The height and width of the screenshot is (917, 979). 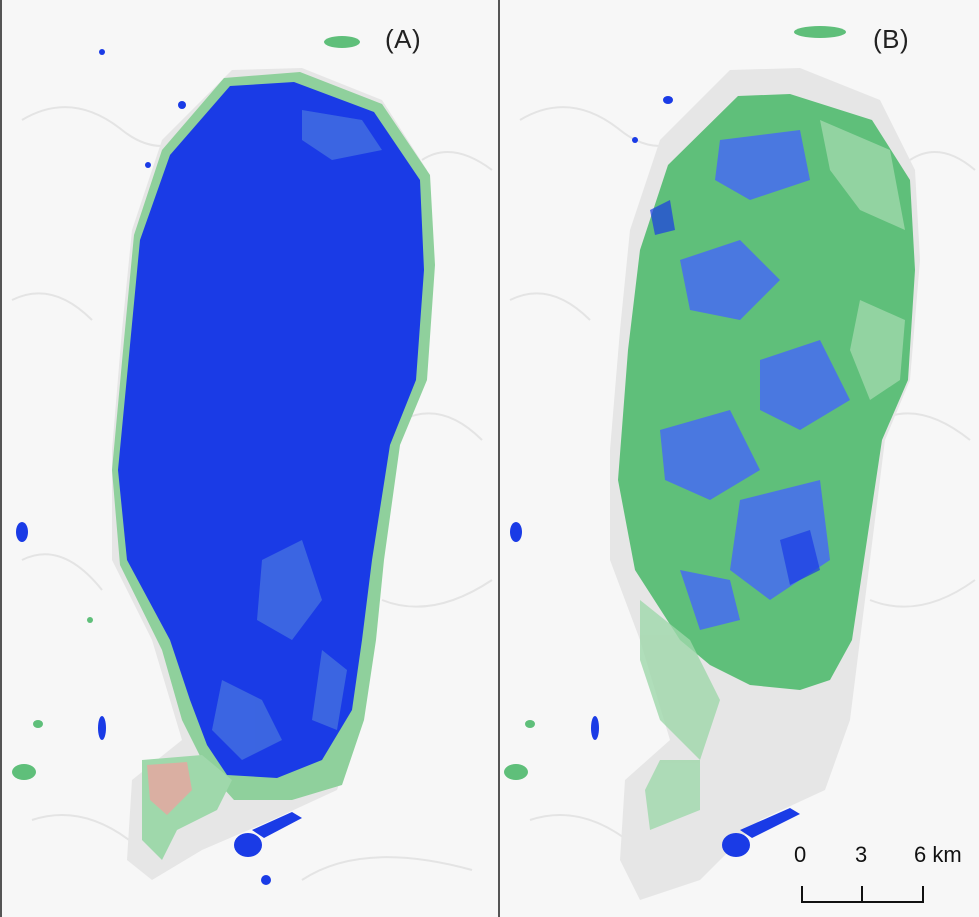 What do you see at coordinates (886, 879) in the screenshot?
I see `scale-bar: 0 3 6 km` at bounding box center [886, 879].